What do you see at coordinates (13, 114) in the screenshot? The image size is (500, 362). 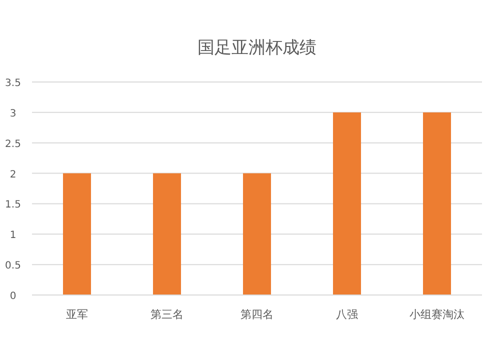 I see `y-tick-label: 3` at bounding box center [13, 114].